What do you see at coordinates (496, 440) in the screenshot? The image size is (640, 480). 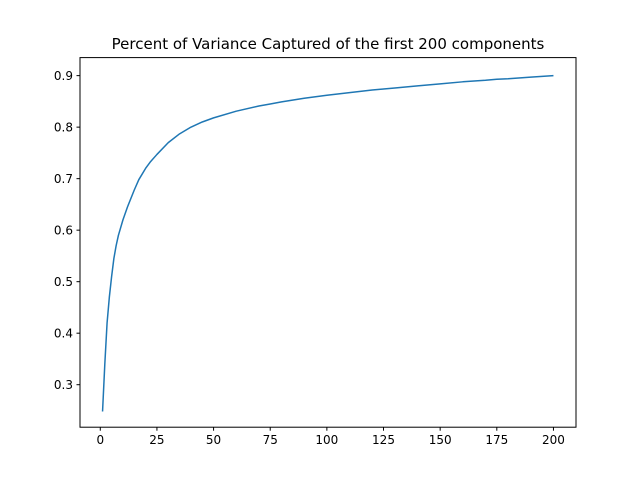 I see `x-tick-label: 175` at bounding box center [496, 440].